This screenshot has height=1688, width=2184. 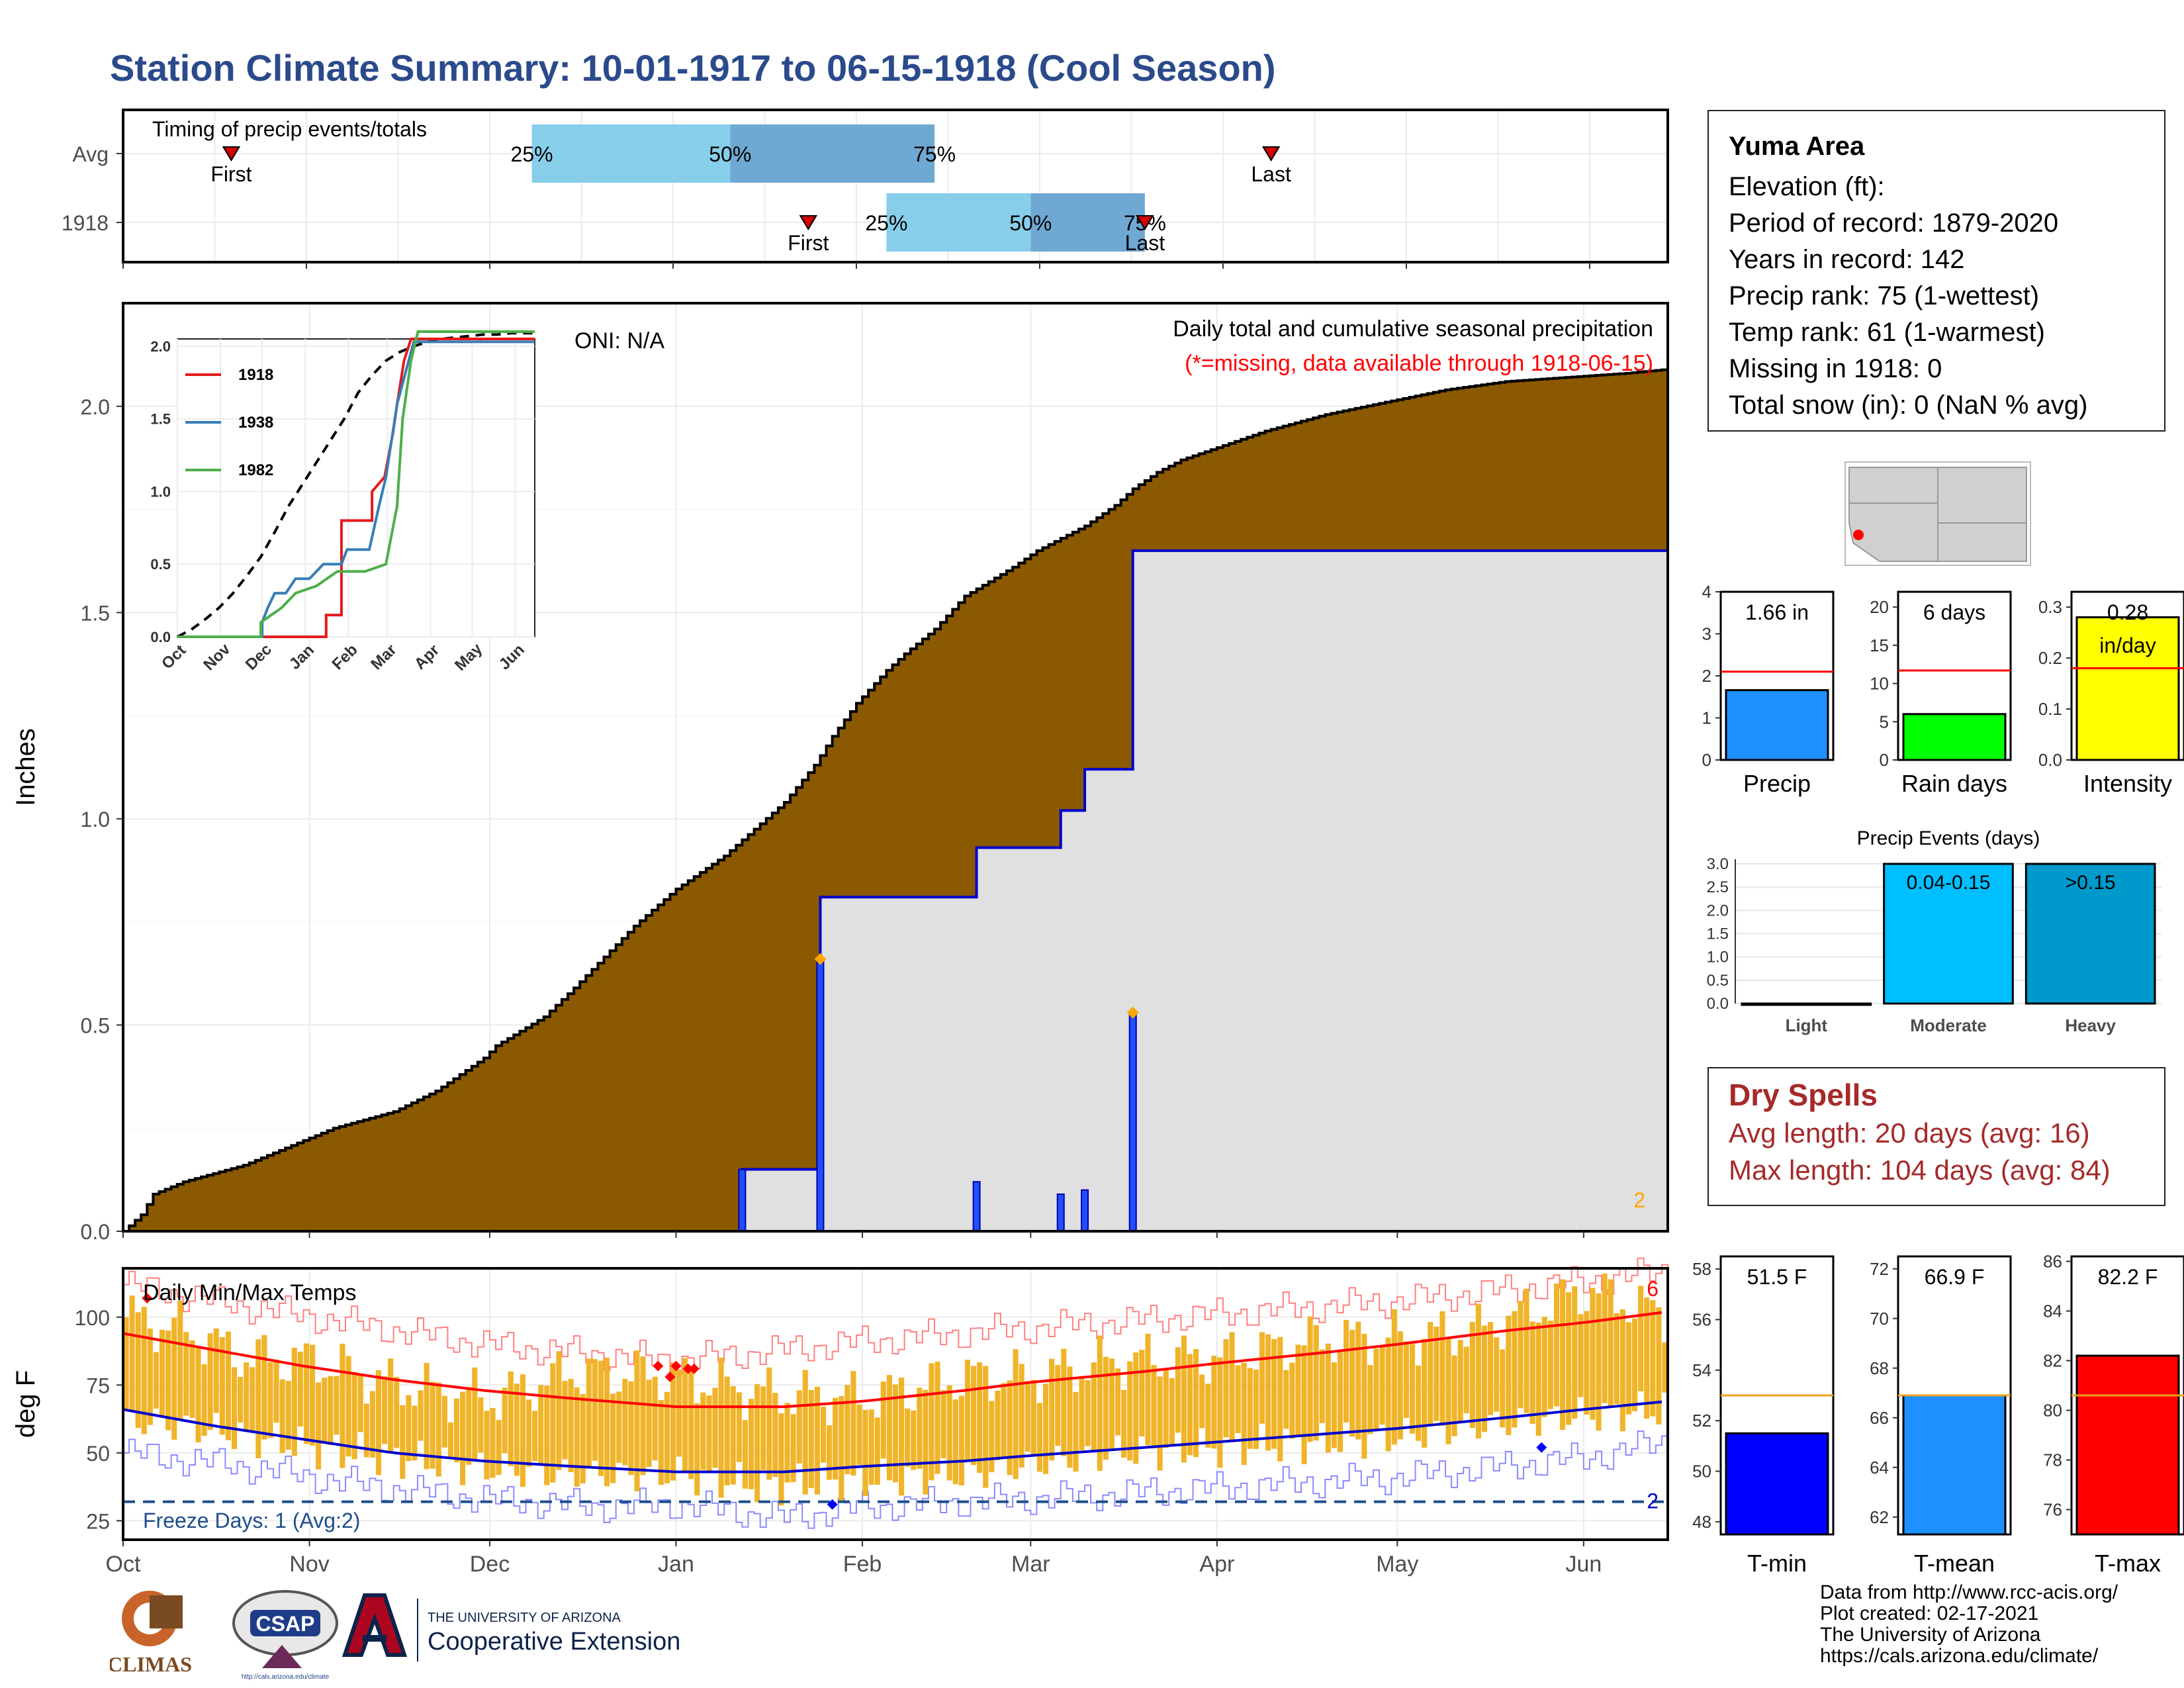 I want to click on summary-y-tick-label: 3, so click(x=1706, y=634).